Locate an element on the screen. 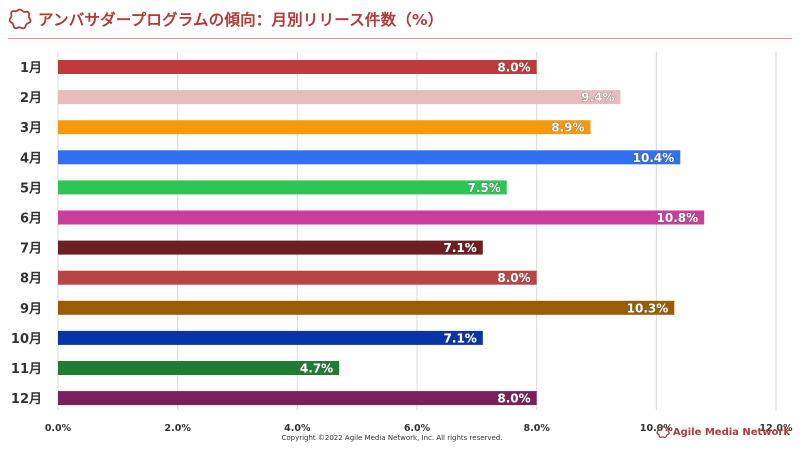 Image resolution: width=800 pixels, height=450 pixels. category-label: 12月 is located at coordinates (26, 399).